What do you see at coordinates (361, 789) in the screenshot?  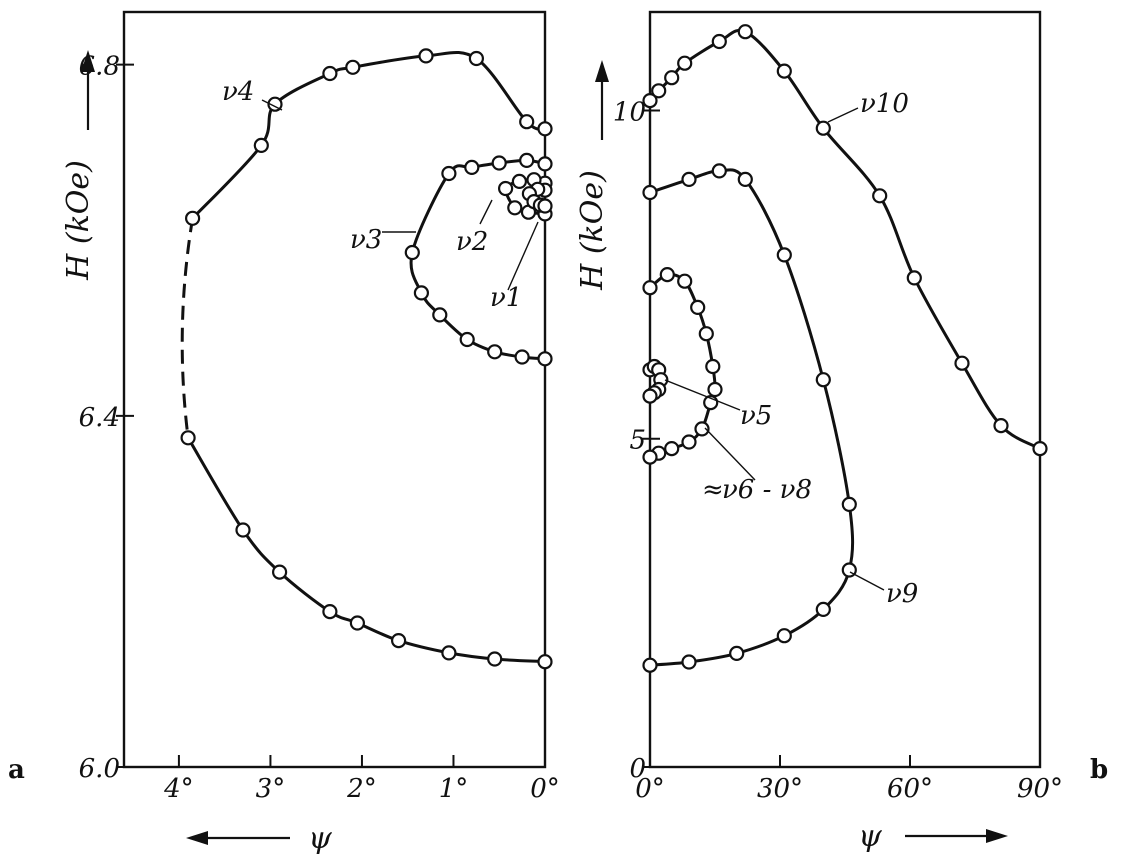 I see `panel-a-xtick-label: 2°` at bounding box center [361, 789].